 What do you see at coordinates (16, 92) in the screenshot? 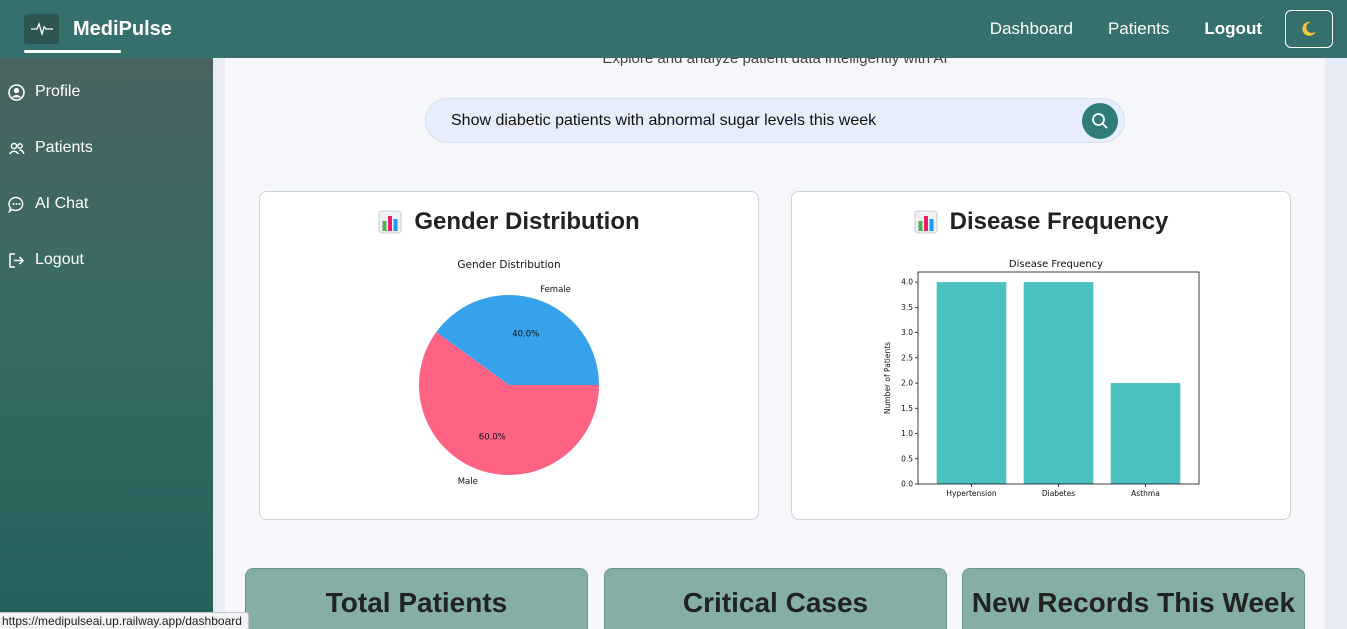
I see `user-circle-icon` at bounding box center [16, 92].